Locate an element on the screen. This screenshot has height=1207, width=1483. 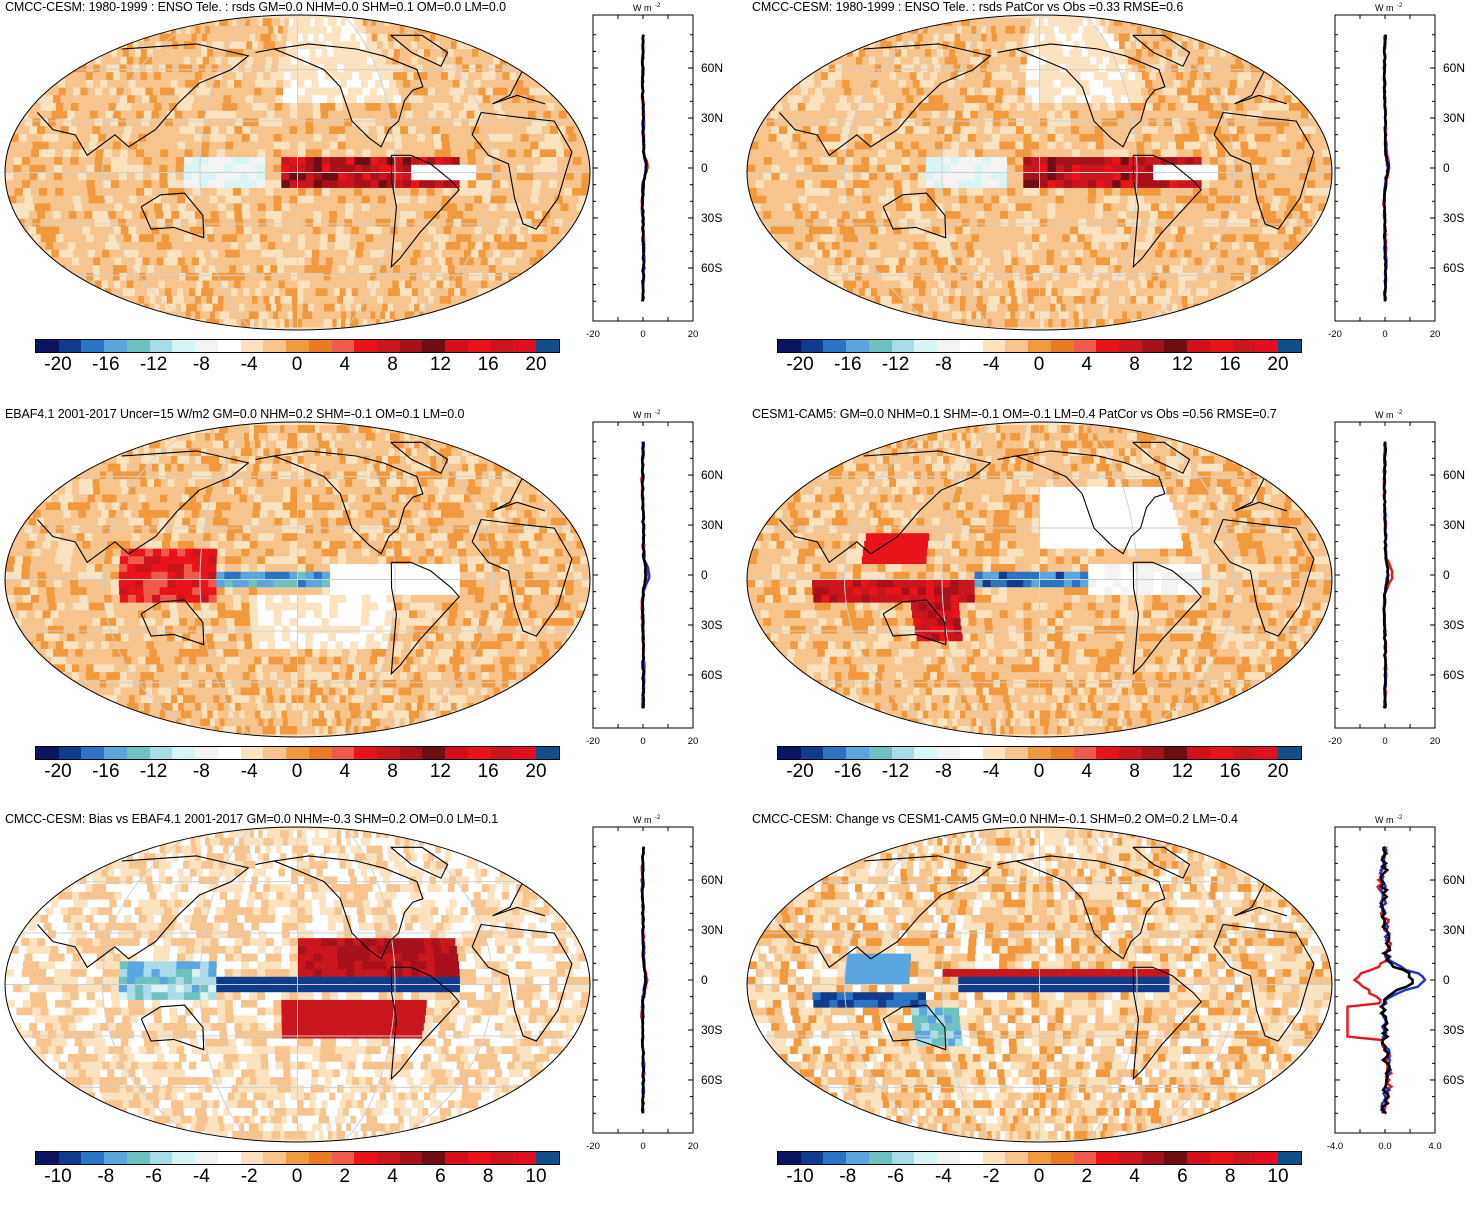
colorbar-label: 0 is located at coordinates (297, 365).